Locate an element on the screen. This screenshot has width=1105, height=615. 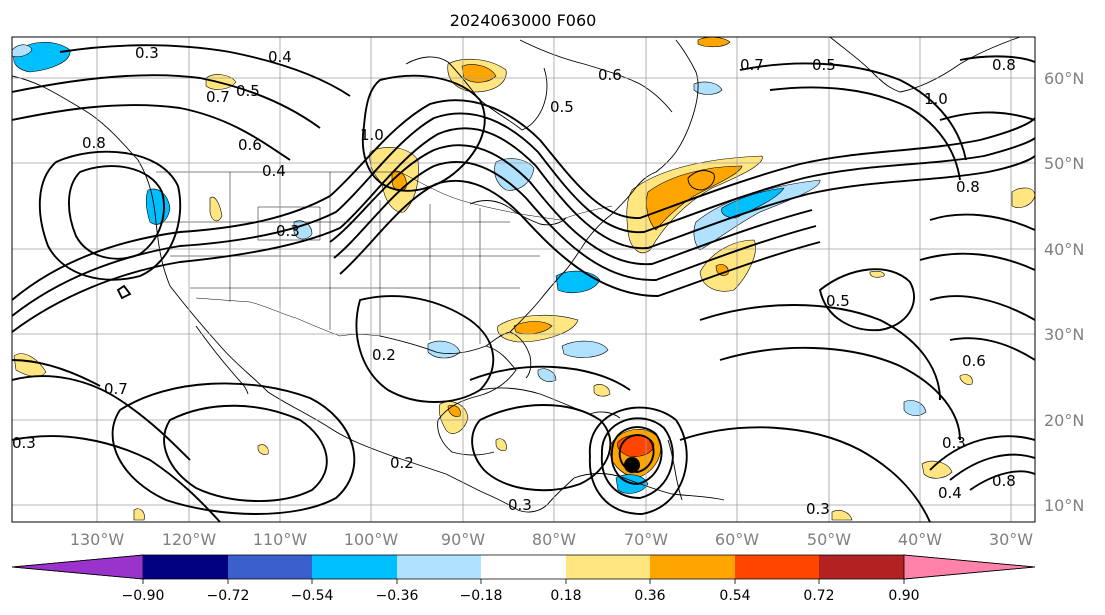
lat-axis: 60°N 50°N 40°N 30°N 20°N 10°N is located at coordinates (1064, 292).